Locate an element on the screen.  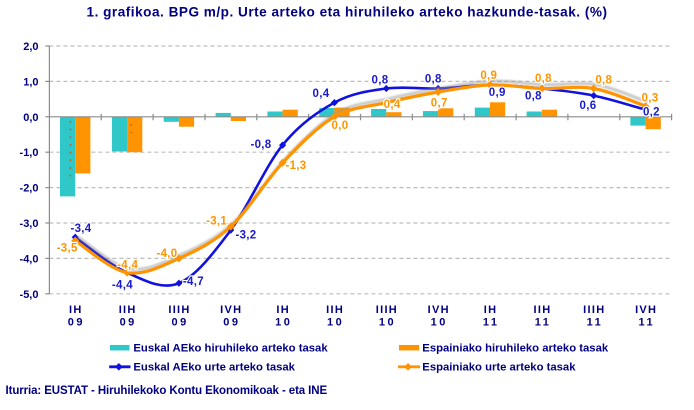
svg-text: -3,2 is located at coordinates (245, 236).